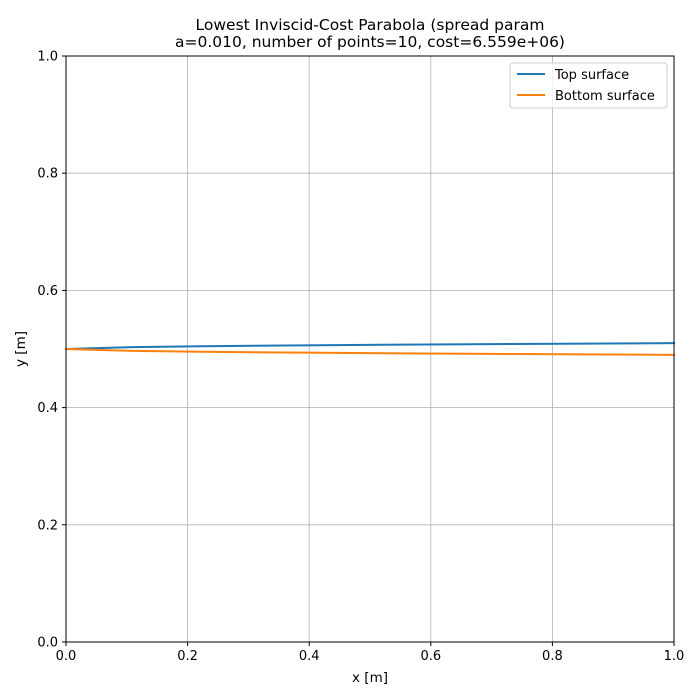  What do you see at coordinates (187, 656) in the screenshot?
I see `x-tick-label: 0.2` at bounding box center [187, 656].